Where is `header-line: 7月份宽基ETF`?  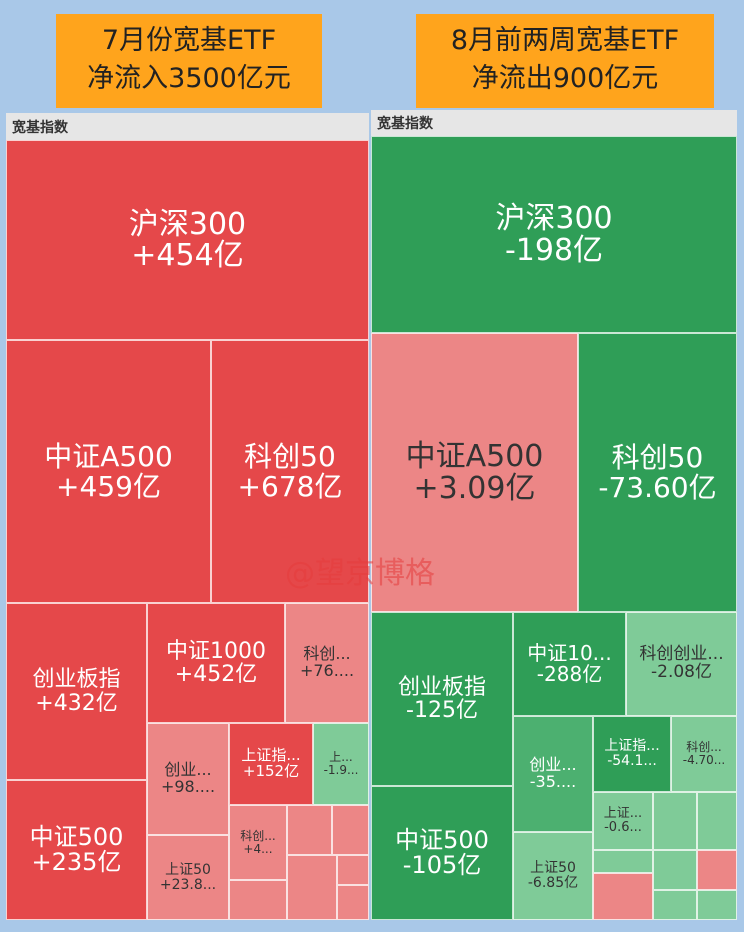 header-line: 7月份宽基ETF is located at coordinates (189, 40).